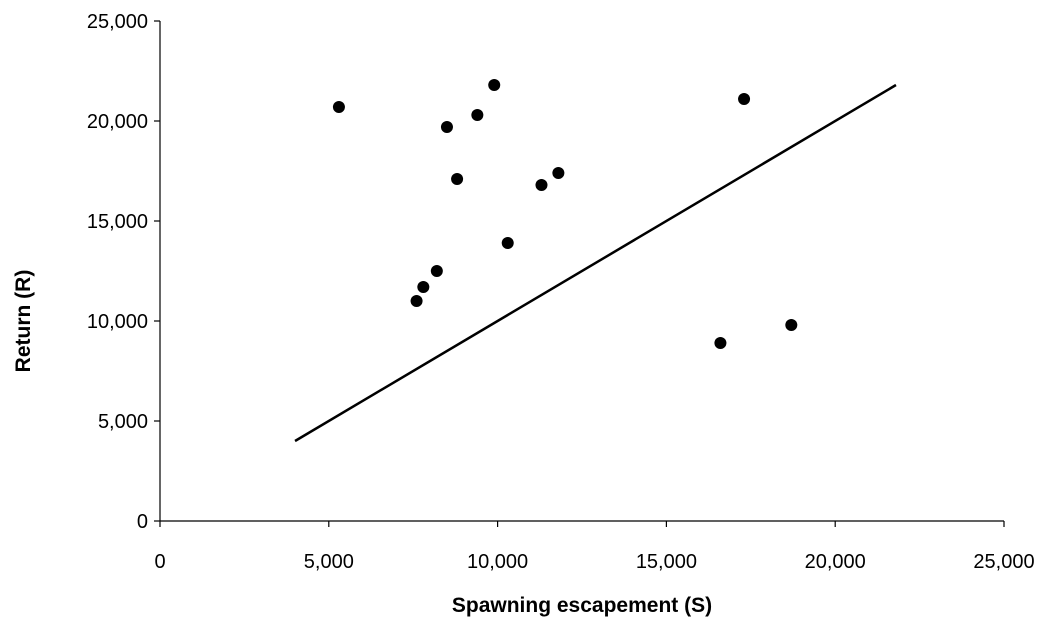 This screenshot has height=621, width=1049. Describe the element at coordinates (666, 562) in the screenshot. I see `x-tick-label: 15,000` at that location.